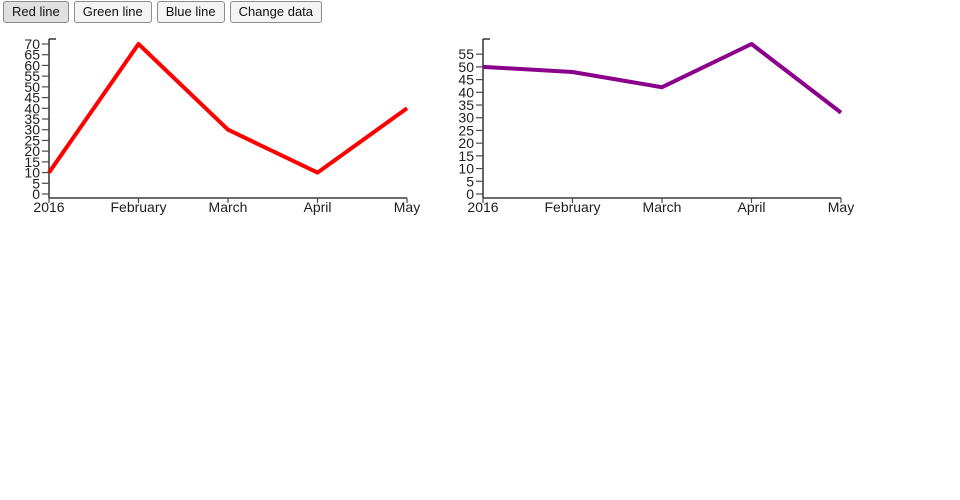 Image resolution: width=960 pixels, height=500 pixels. What do you see at coordinates (112, 12) in the screenshot?
I see `green-line-button: Green line` at bounding box center [112, 12].